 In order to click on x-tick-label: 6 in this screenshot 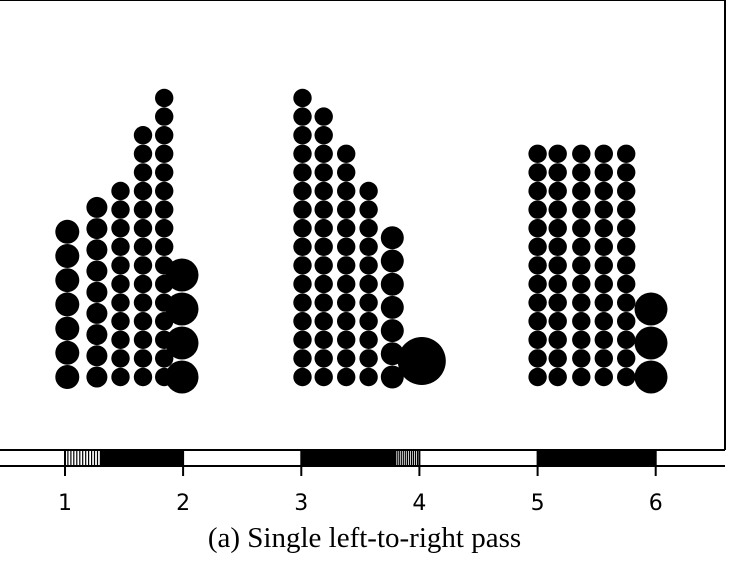, I will do `click(656, 503)`.